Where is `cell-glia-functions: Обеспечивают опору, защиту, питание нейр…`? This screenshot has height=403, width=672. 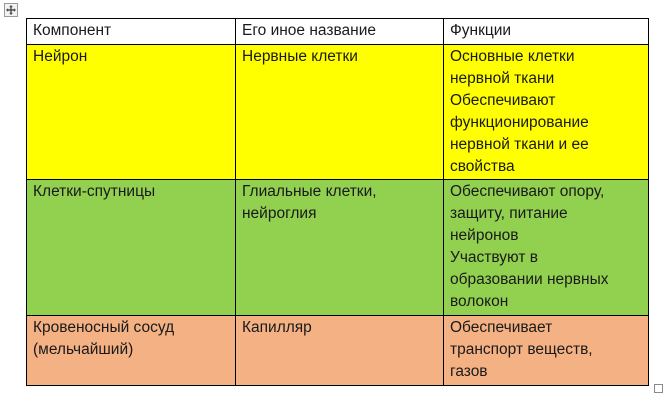 cell-glia-functions: Обеспечивают опору, защиту, питание нейр… is located at coordinates (546, 247).